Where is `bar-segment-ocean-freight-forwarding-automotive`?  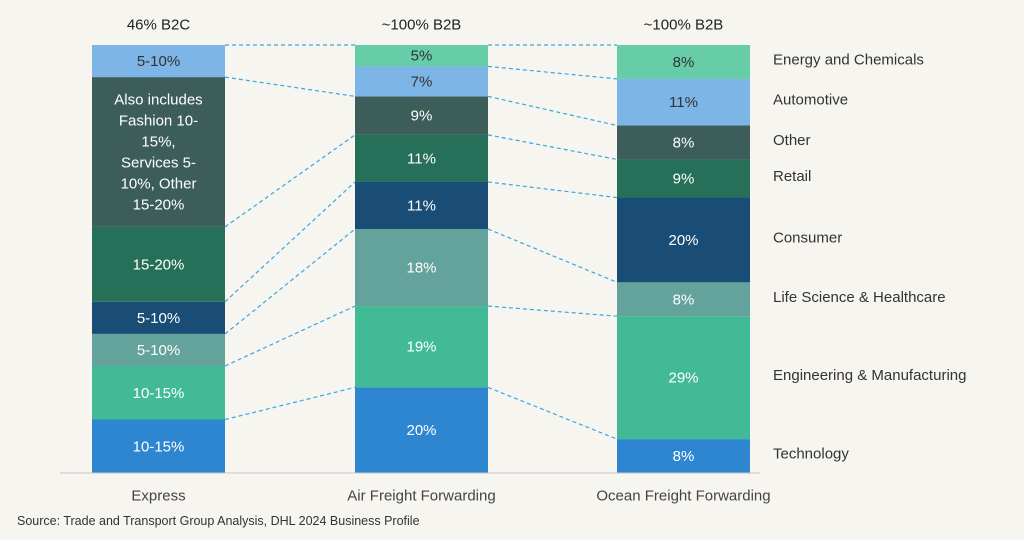
bar-segment-ocean-freight-forwarding-automotive is located at coordinates (683, 102).